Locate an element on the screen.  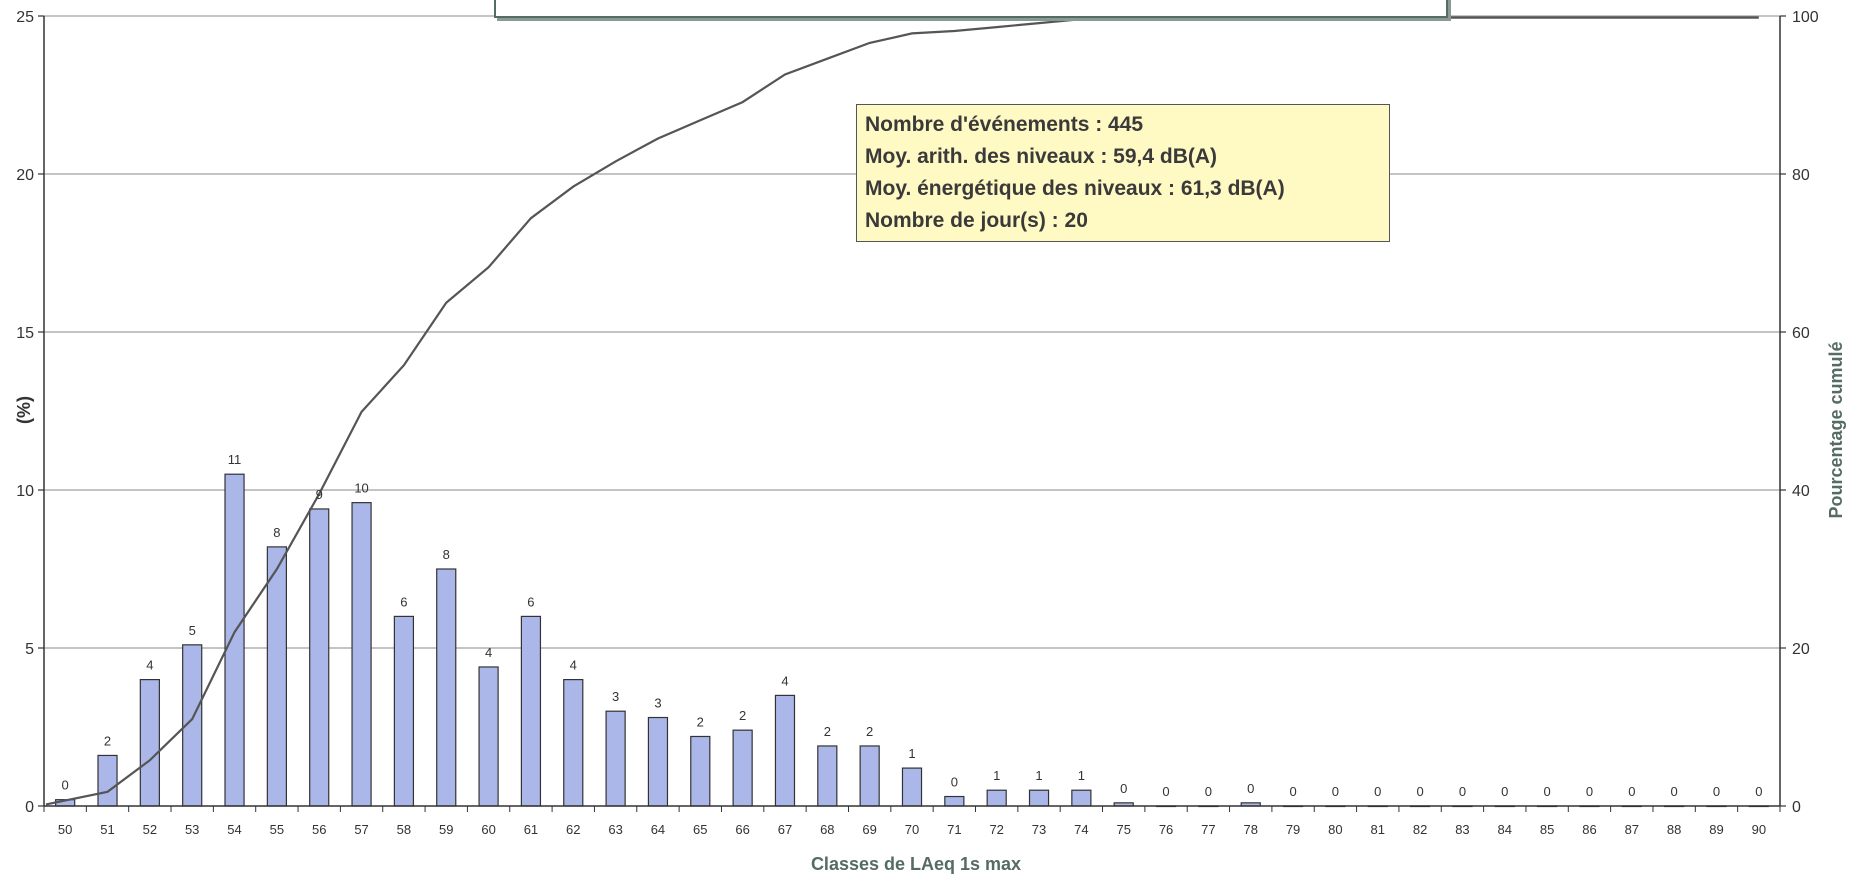
x-tick-label: 68 is located at coordinates (827, 829).